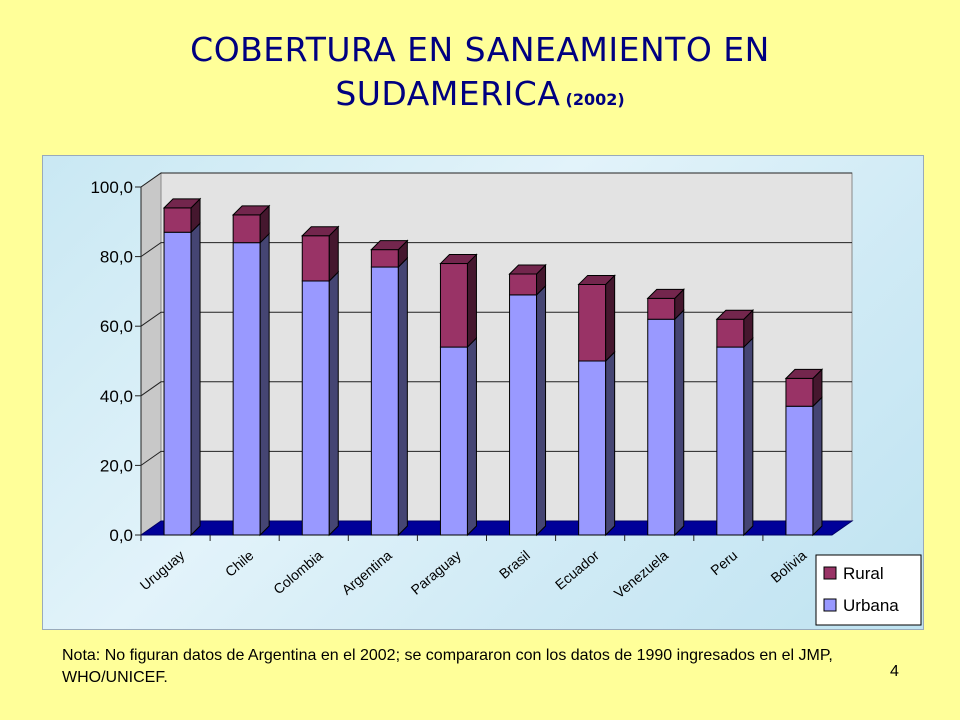 Image resolution: width=960 pixels, height=720 pixels. Describe the element at coordinates (799, 392) in the screenshot. I see `bar-rural-bolivia` at that location.